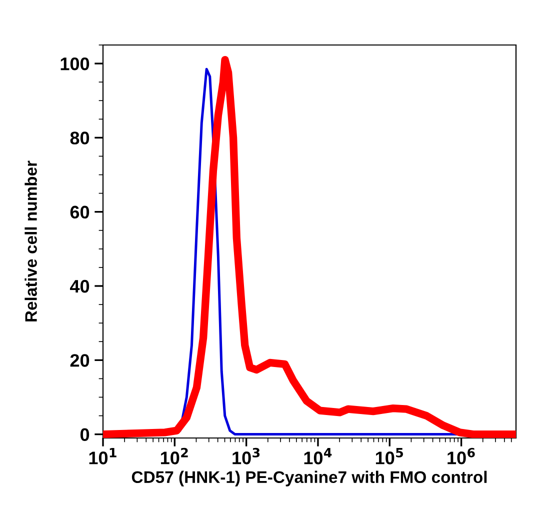 The width and height of the screenshot is (536, 510). I want to click on x-tick-label: 10$^{6}$, so click(461, 456).